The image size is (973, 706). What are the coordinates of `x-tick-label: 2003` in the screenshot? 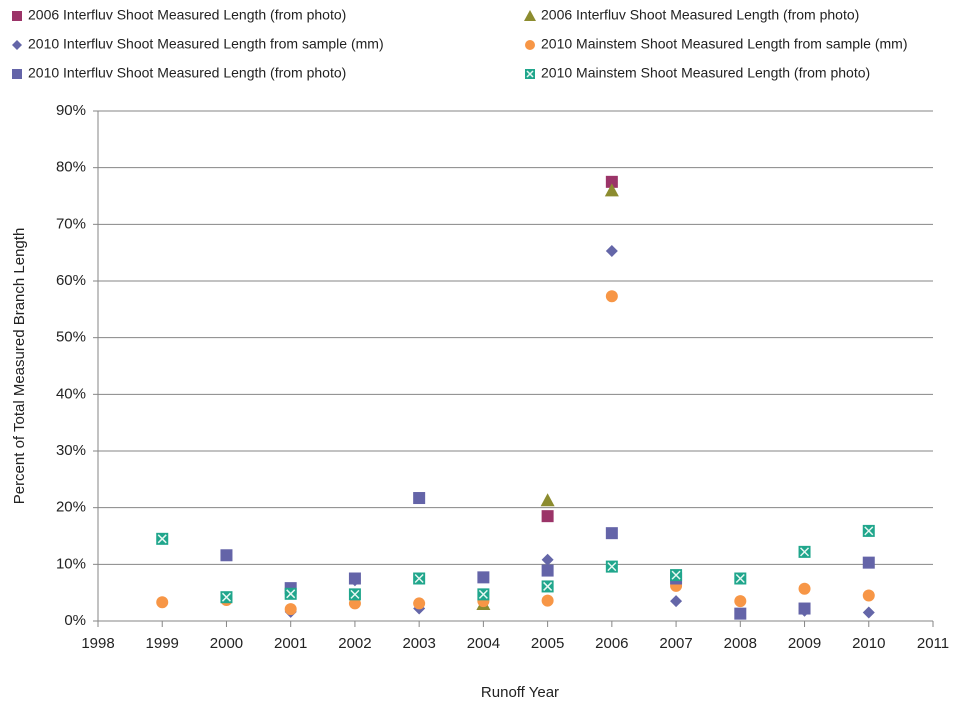 It's located at (418, 643).